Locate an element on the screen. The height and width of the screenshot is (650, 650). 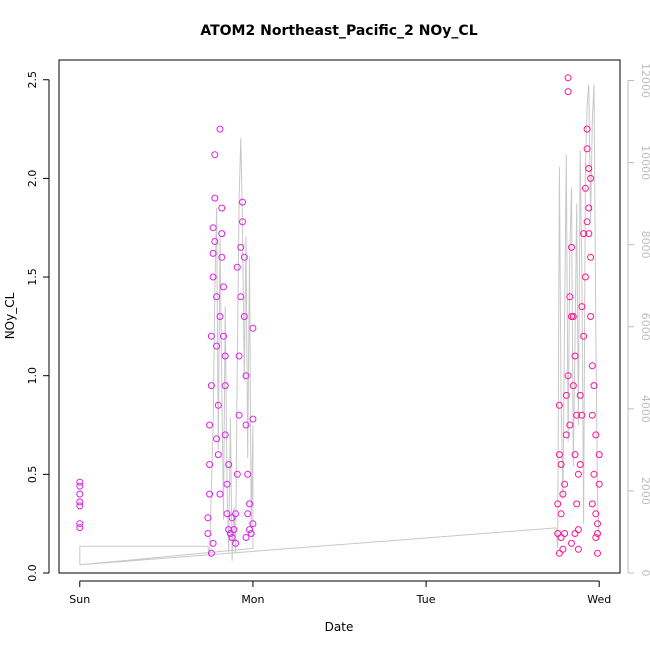
y-tick-label: 2.5 is located at coordinates (32, 80).